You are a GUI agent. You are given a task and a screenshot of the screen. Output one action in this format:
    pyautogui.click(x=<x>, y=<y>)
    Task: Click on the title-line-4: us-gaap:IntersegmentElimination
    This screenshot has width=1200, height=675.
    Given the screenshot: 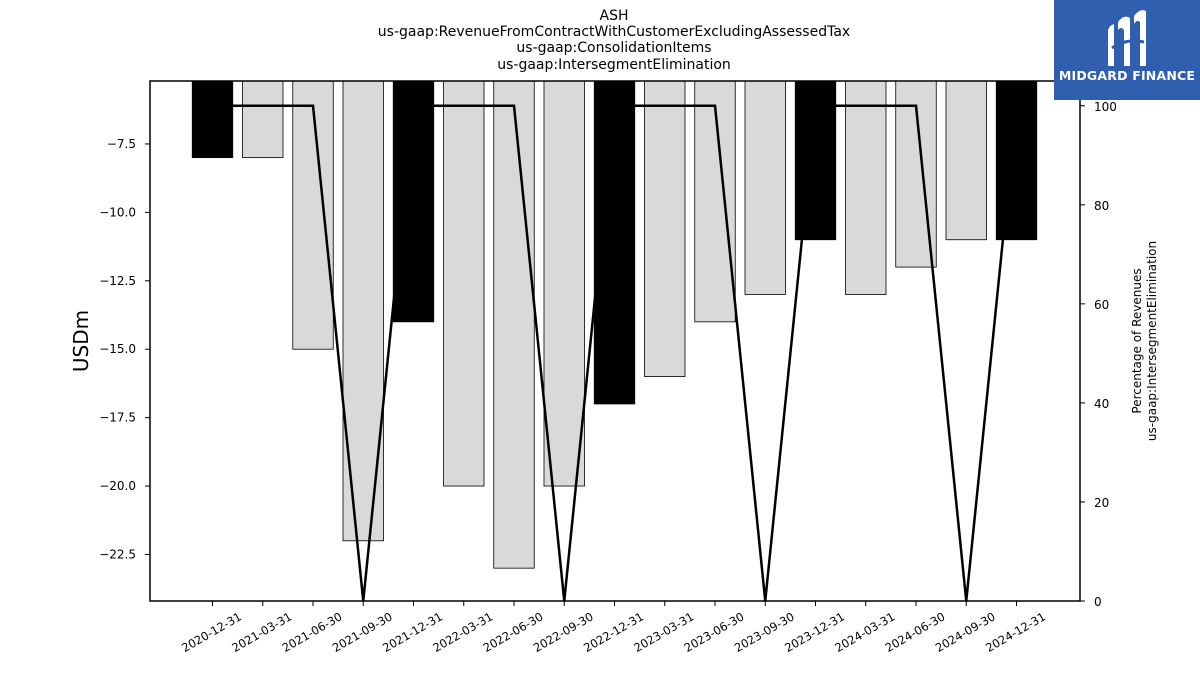 What is the action you would take?
    pyautogui.click(x=614, y=65)
    